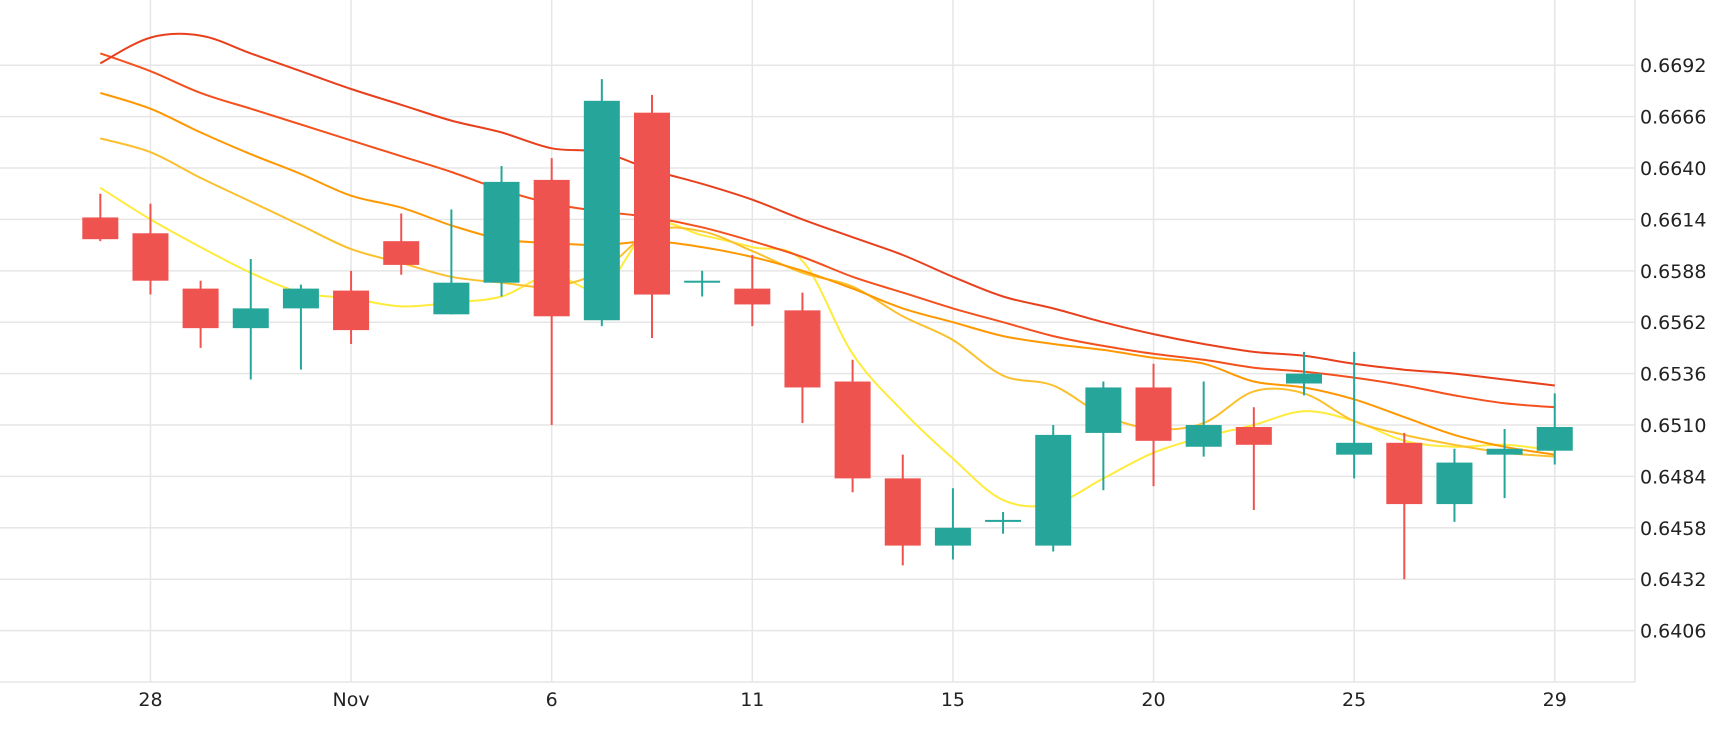 This screenshot has width=1730, height=734. I want to click on x-tick-label: 11, so click(752, 700).